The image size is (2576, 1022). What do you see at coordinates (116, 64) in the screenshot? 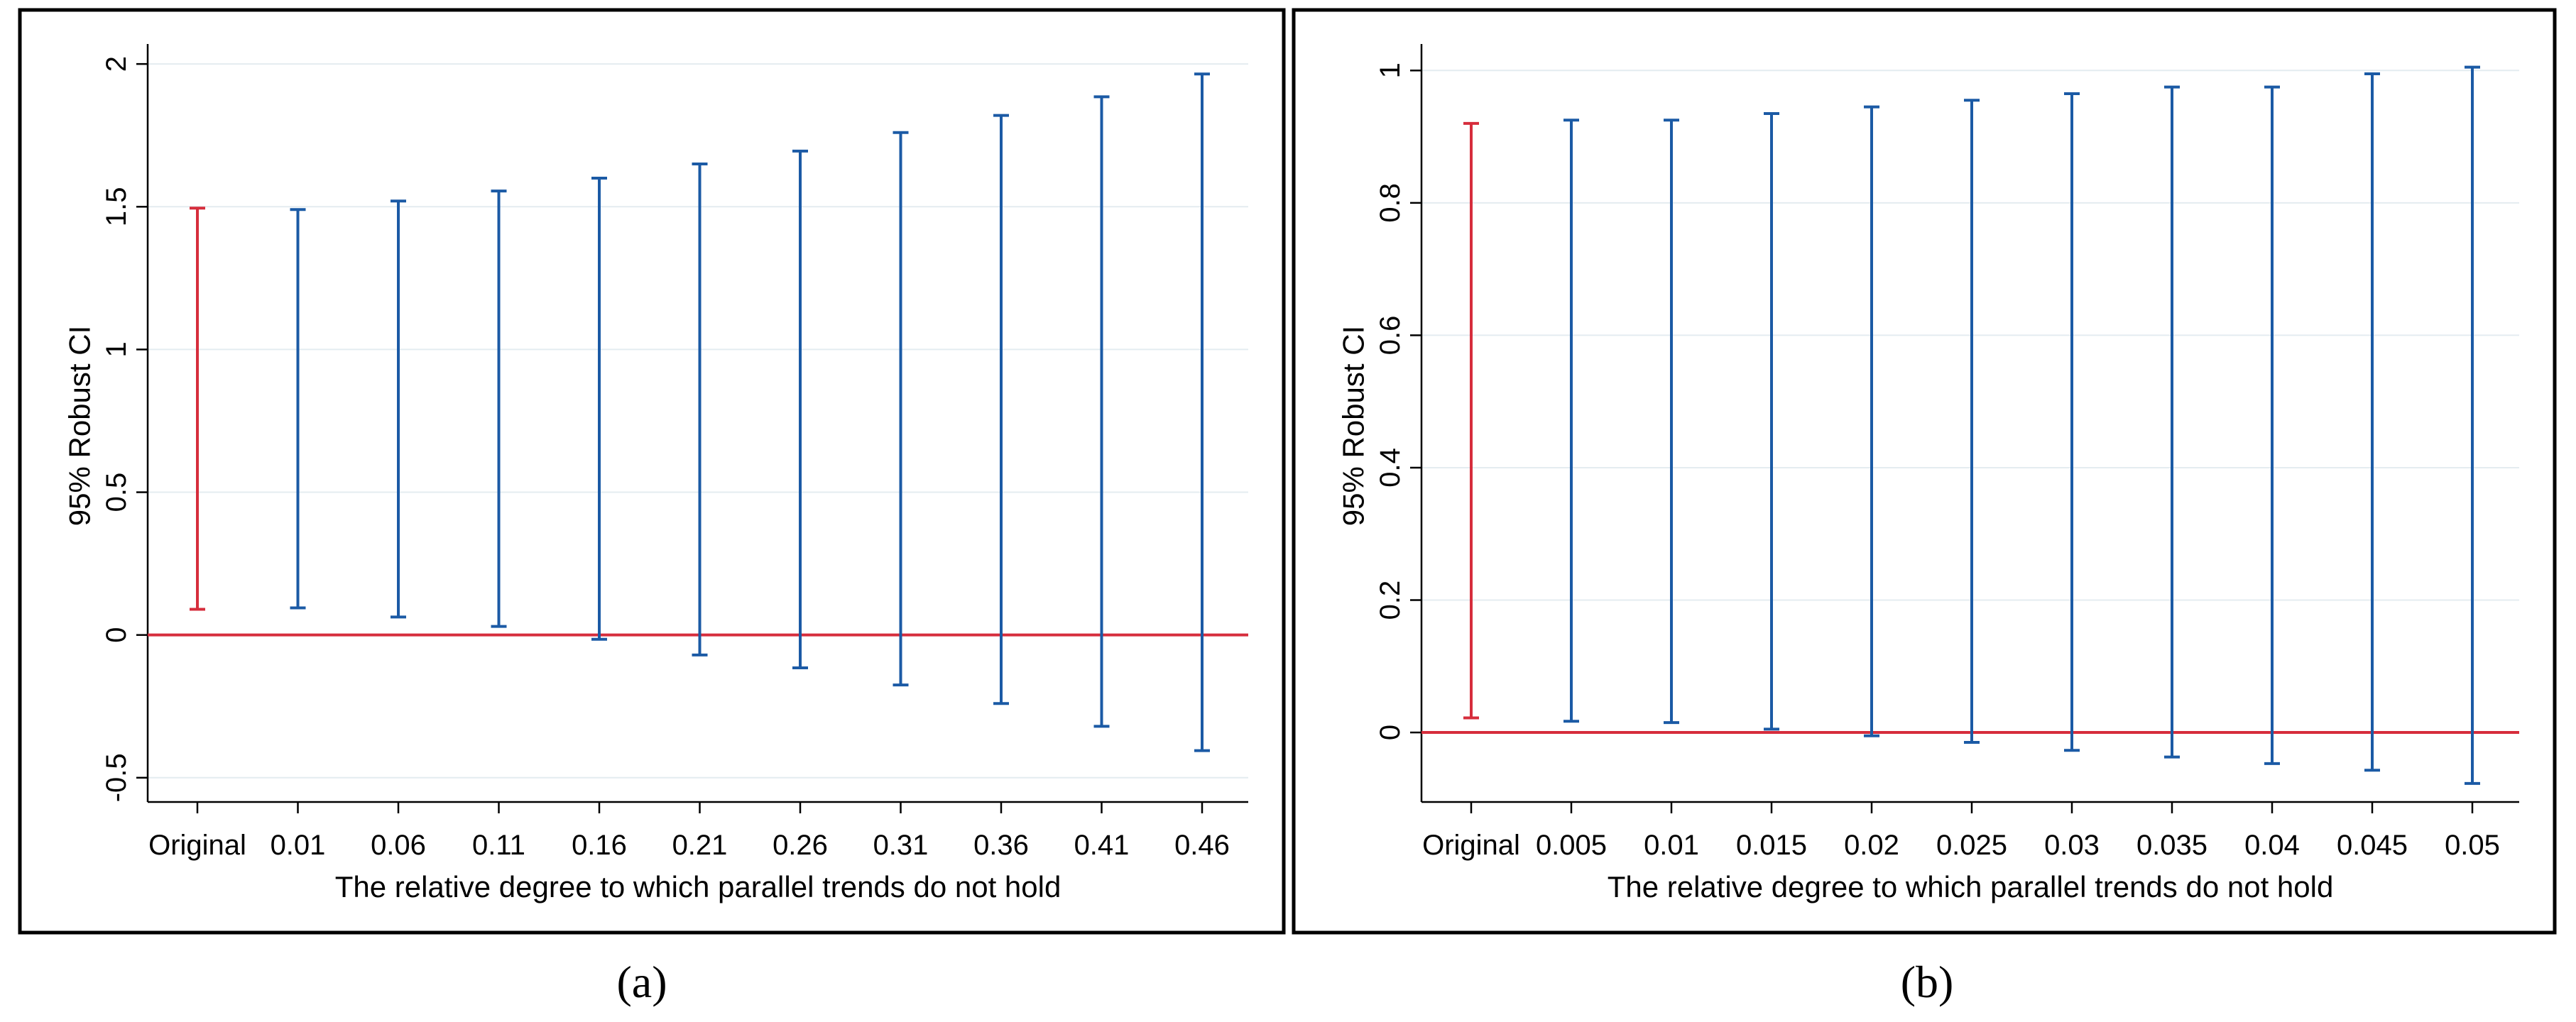
I see `y-tick-label: 2` at bounding box center [116, 64].